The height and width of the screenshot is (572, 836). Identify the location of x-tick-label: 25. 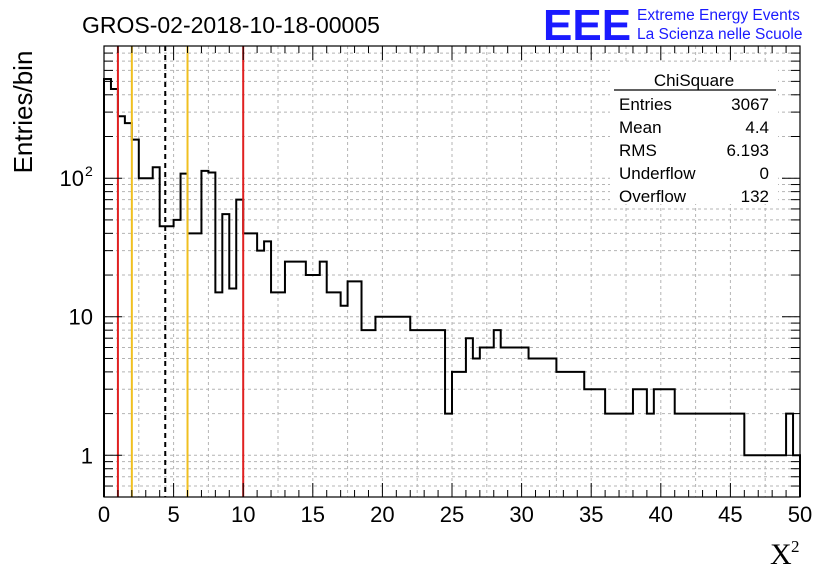
(452, 514).